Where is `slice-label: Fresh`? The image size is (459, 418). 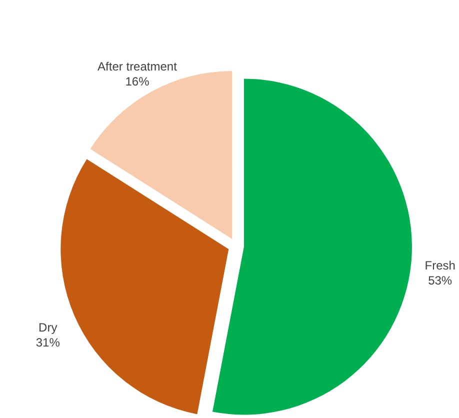 slice-label: Fresh is located at coordinates (440, 265).